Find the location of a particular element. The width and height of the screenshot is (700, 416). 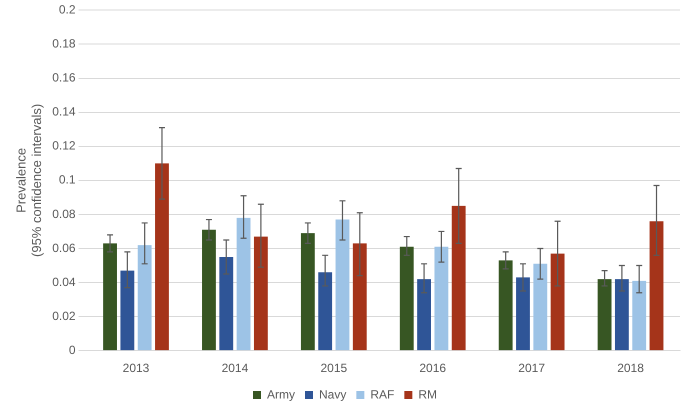

y-tick-label: 0.12 is located at coordinates (64, 145).